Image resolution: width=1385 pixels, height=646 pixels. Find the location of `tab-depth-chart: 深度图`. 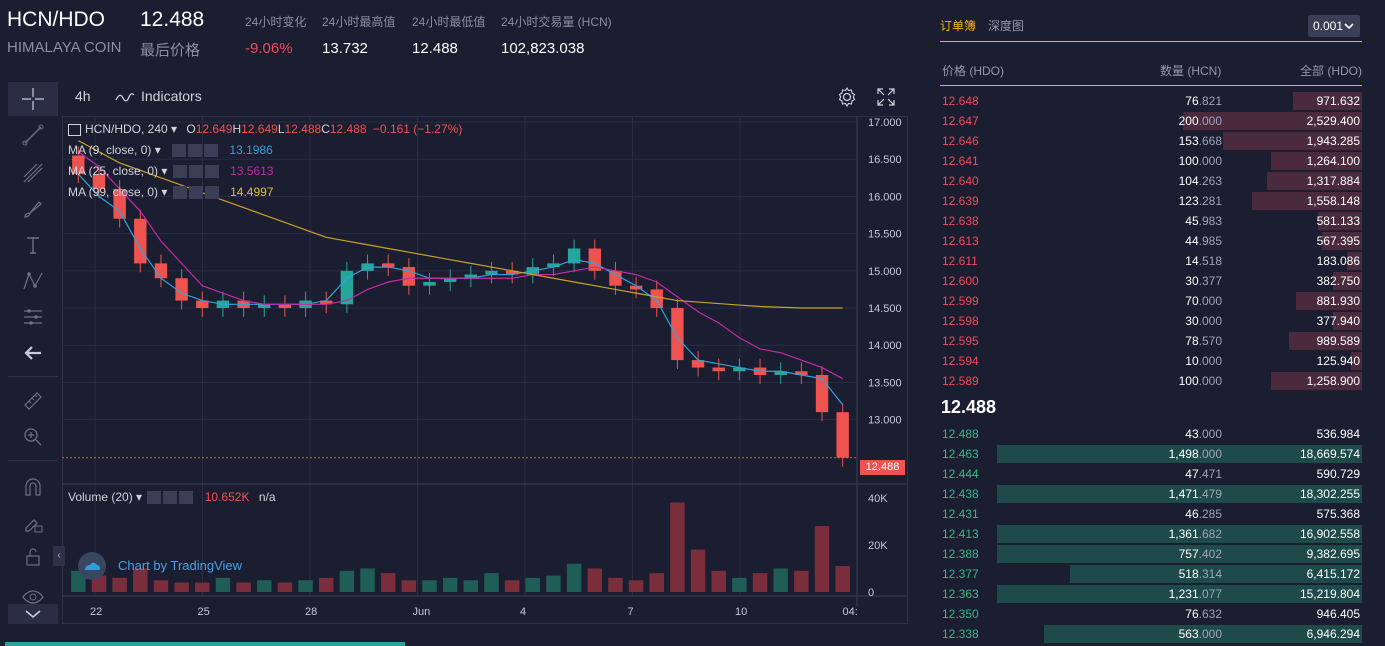

tab-depth-chart: 深度图 is located at coordinates (1006, 26).